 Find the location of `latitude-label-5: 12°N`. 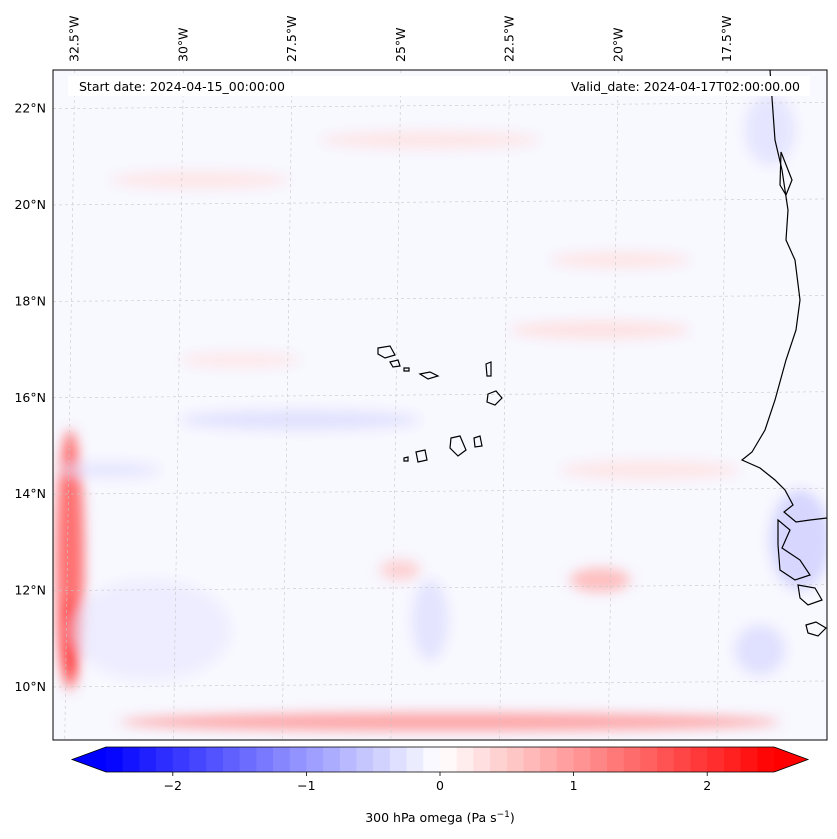

latitude-label-5: 12°N is located at coordinates (30, 590).